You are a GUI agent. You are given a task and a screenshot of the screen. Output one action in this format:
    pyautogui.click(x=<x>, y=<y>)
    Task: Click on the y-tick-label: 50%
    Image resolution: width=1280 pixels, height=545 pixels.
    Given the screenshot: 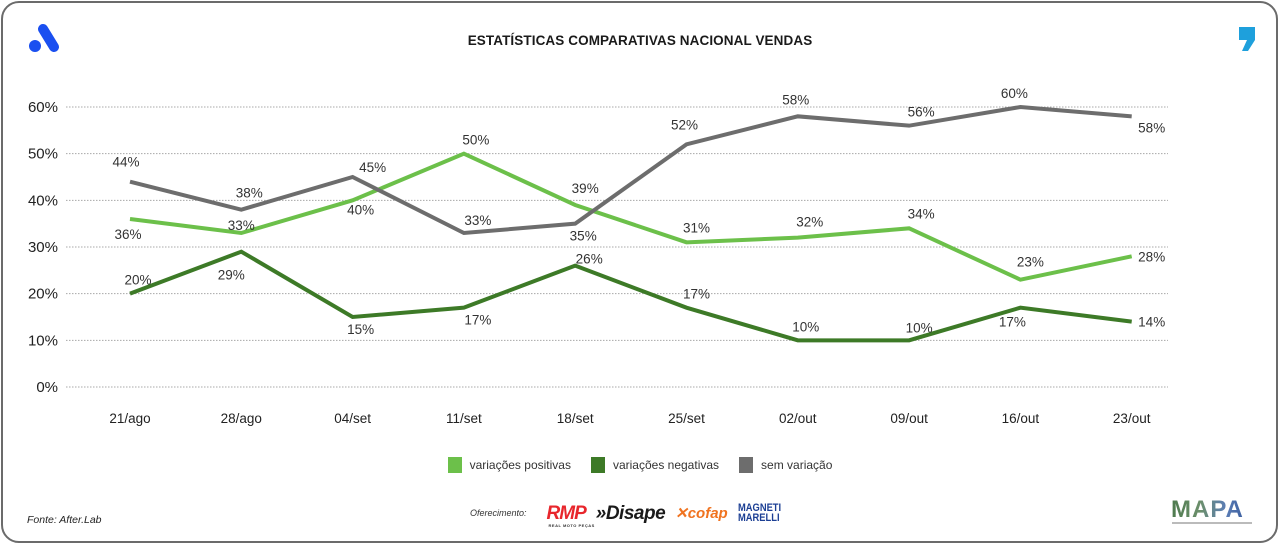 What is the action you would take?
    pyautogui.click(x=43, y=154)
    